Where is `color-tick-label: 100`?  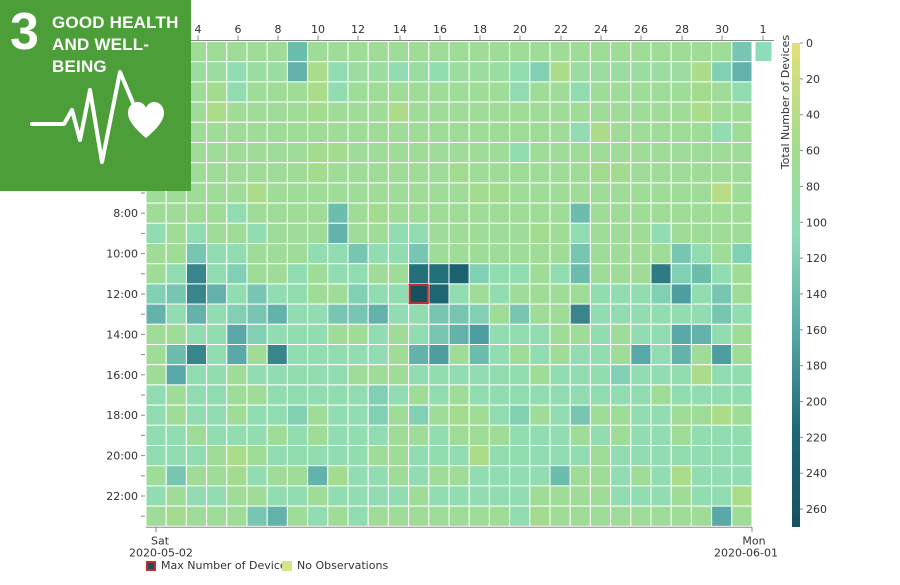
color-tick-label: 100 is located at coordinates (816, 222).